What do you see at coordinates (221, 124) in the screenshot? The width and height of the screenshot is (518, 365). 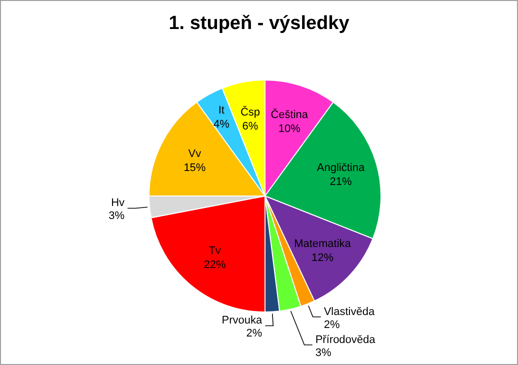 I see `data-label: 4%` at bounding box center [221, 124].